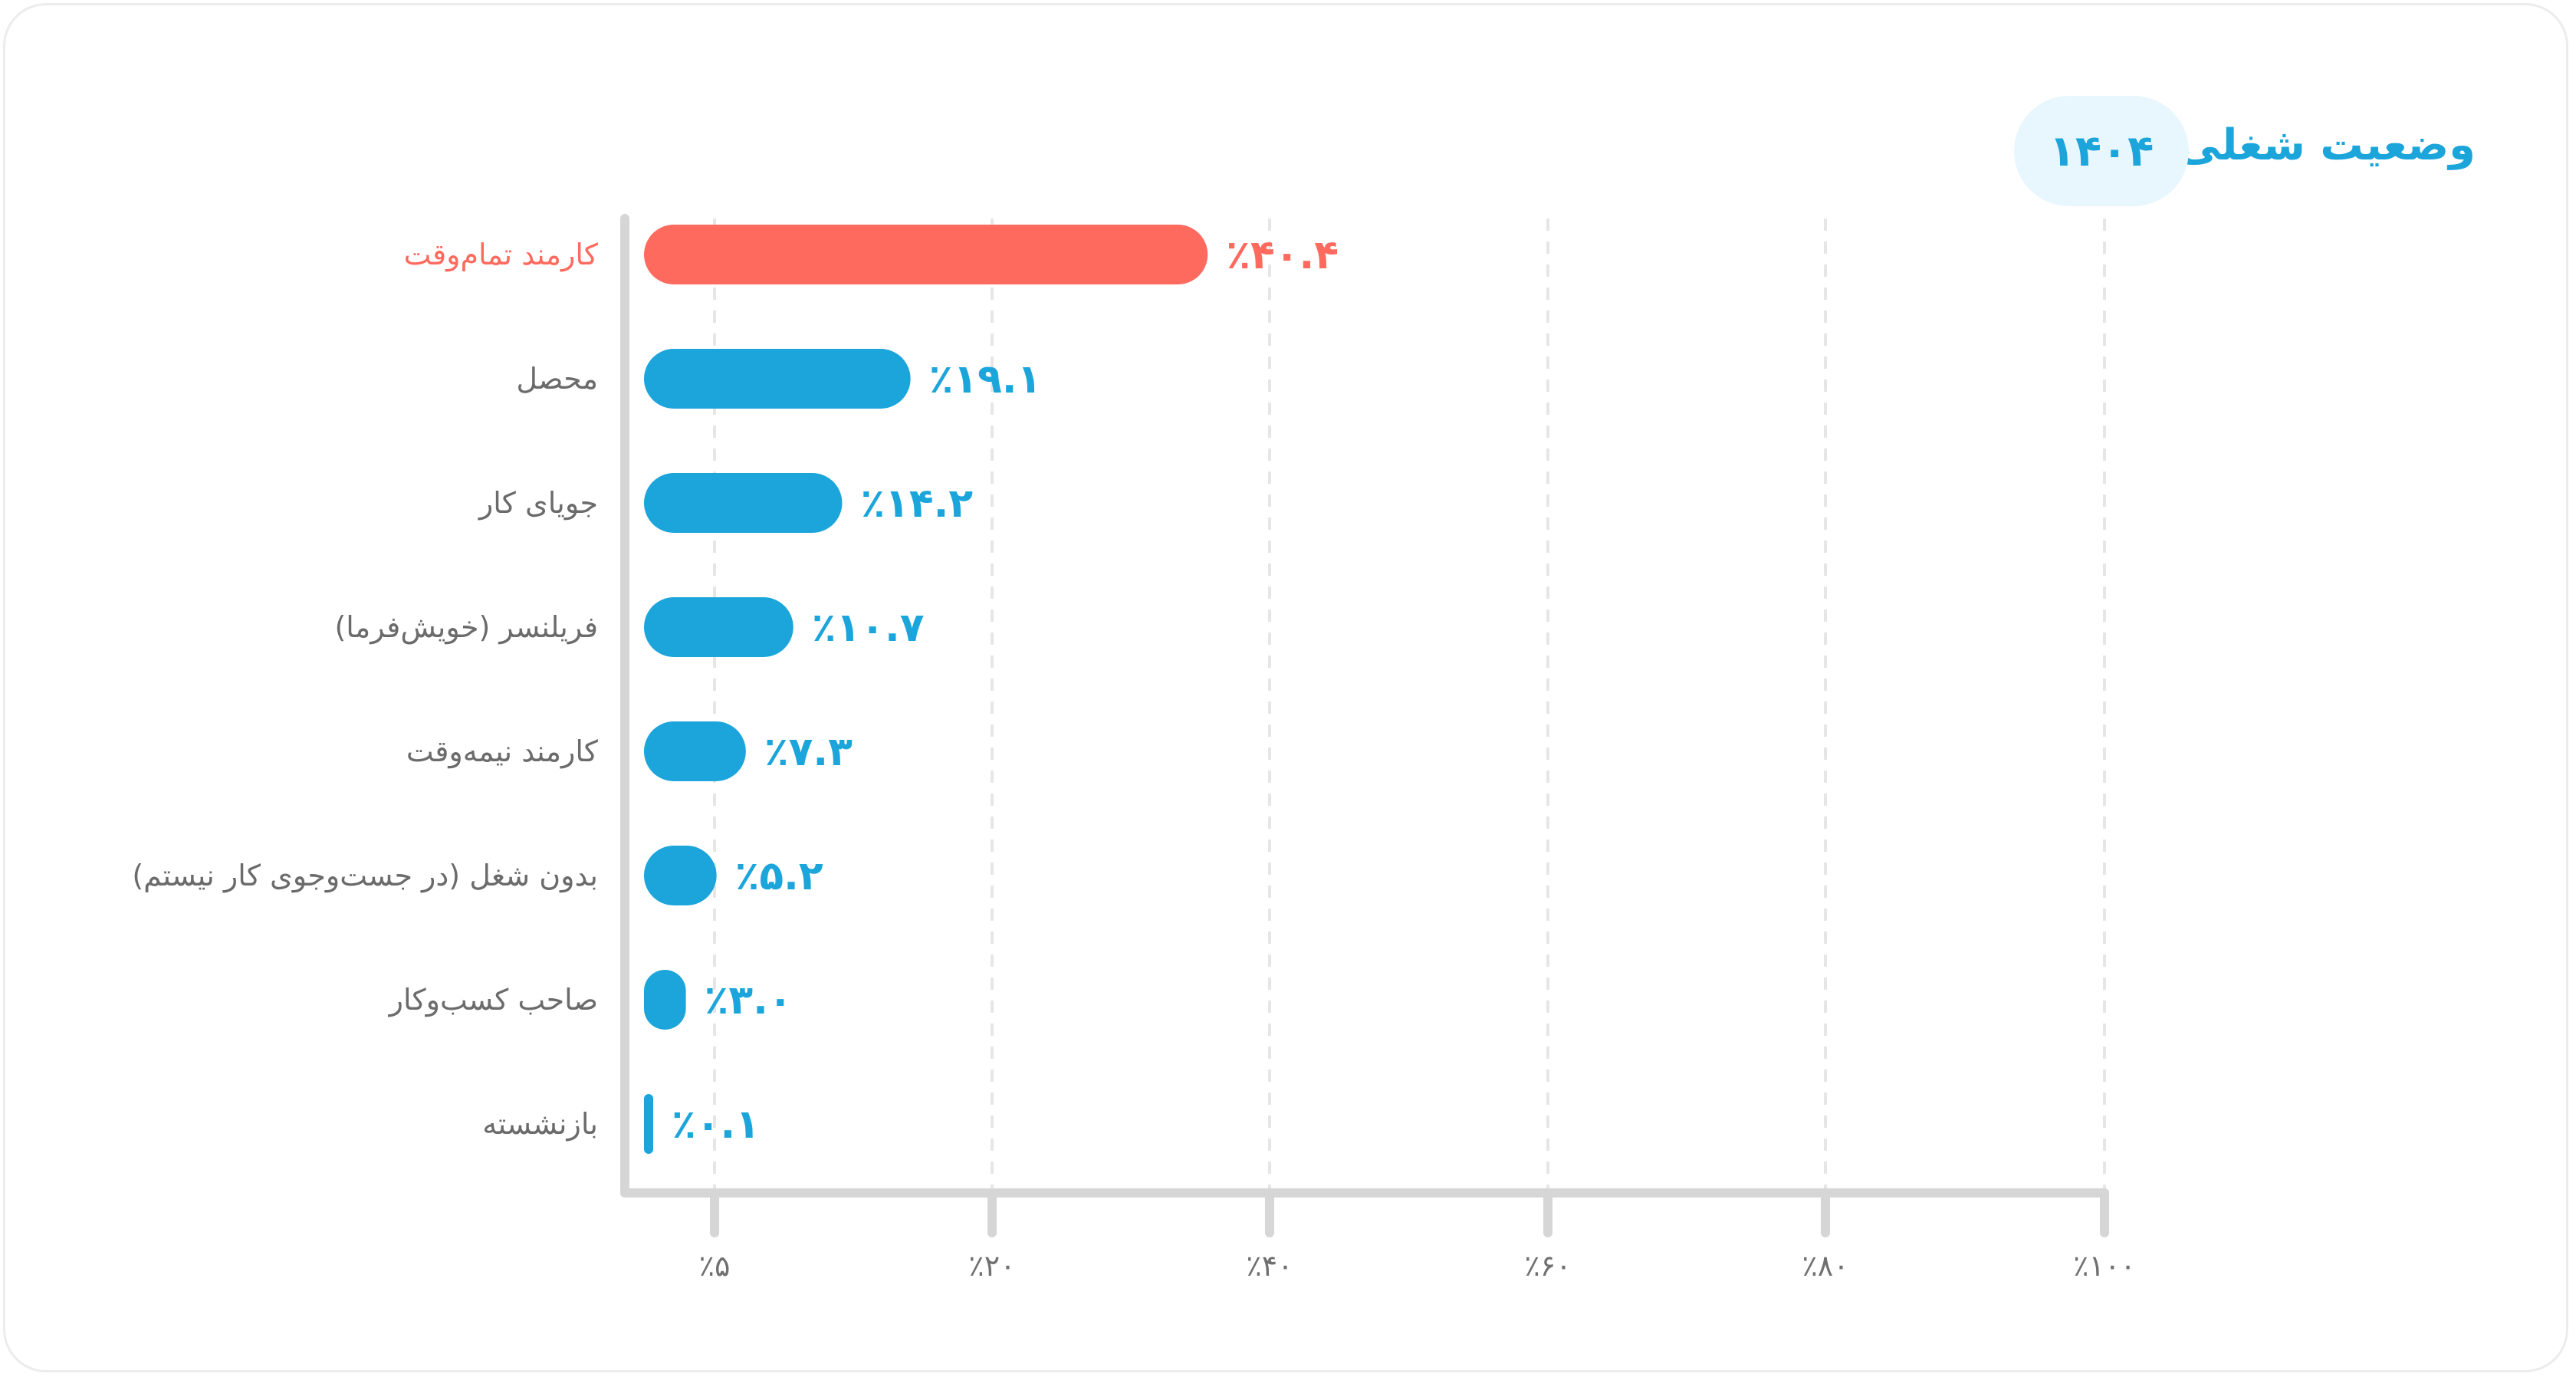 This screenshot has width=2576, height=1380. What do you see at coordinates (493, 1000) in the screenshot?
I see `category-label: صاحب کسب‌وکار` at bounding box center [493, 1000].